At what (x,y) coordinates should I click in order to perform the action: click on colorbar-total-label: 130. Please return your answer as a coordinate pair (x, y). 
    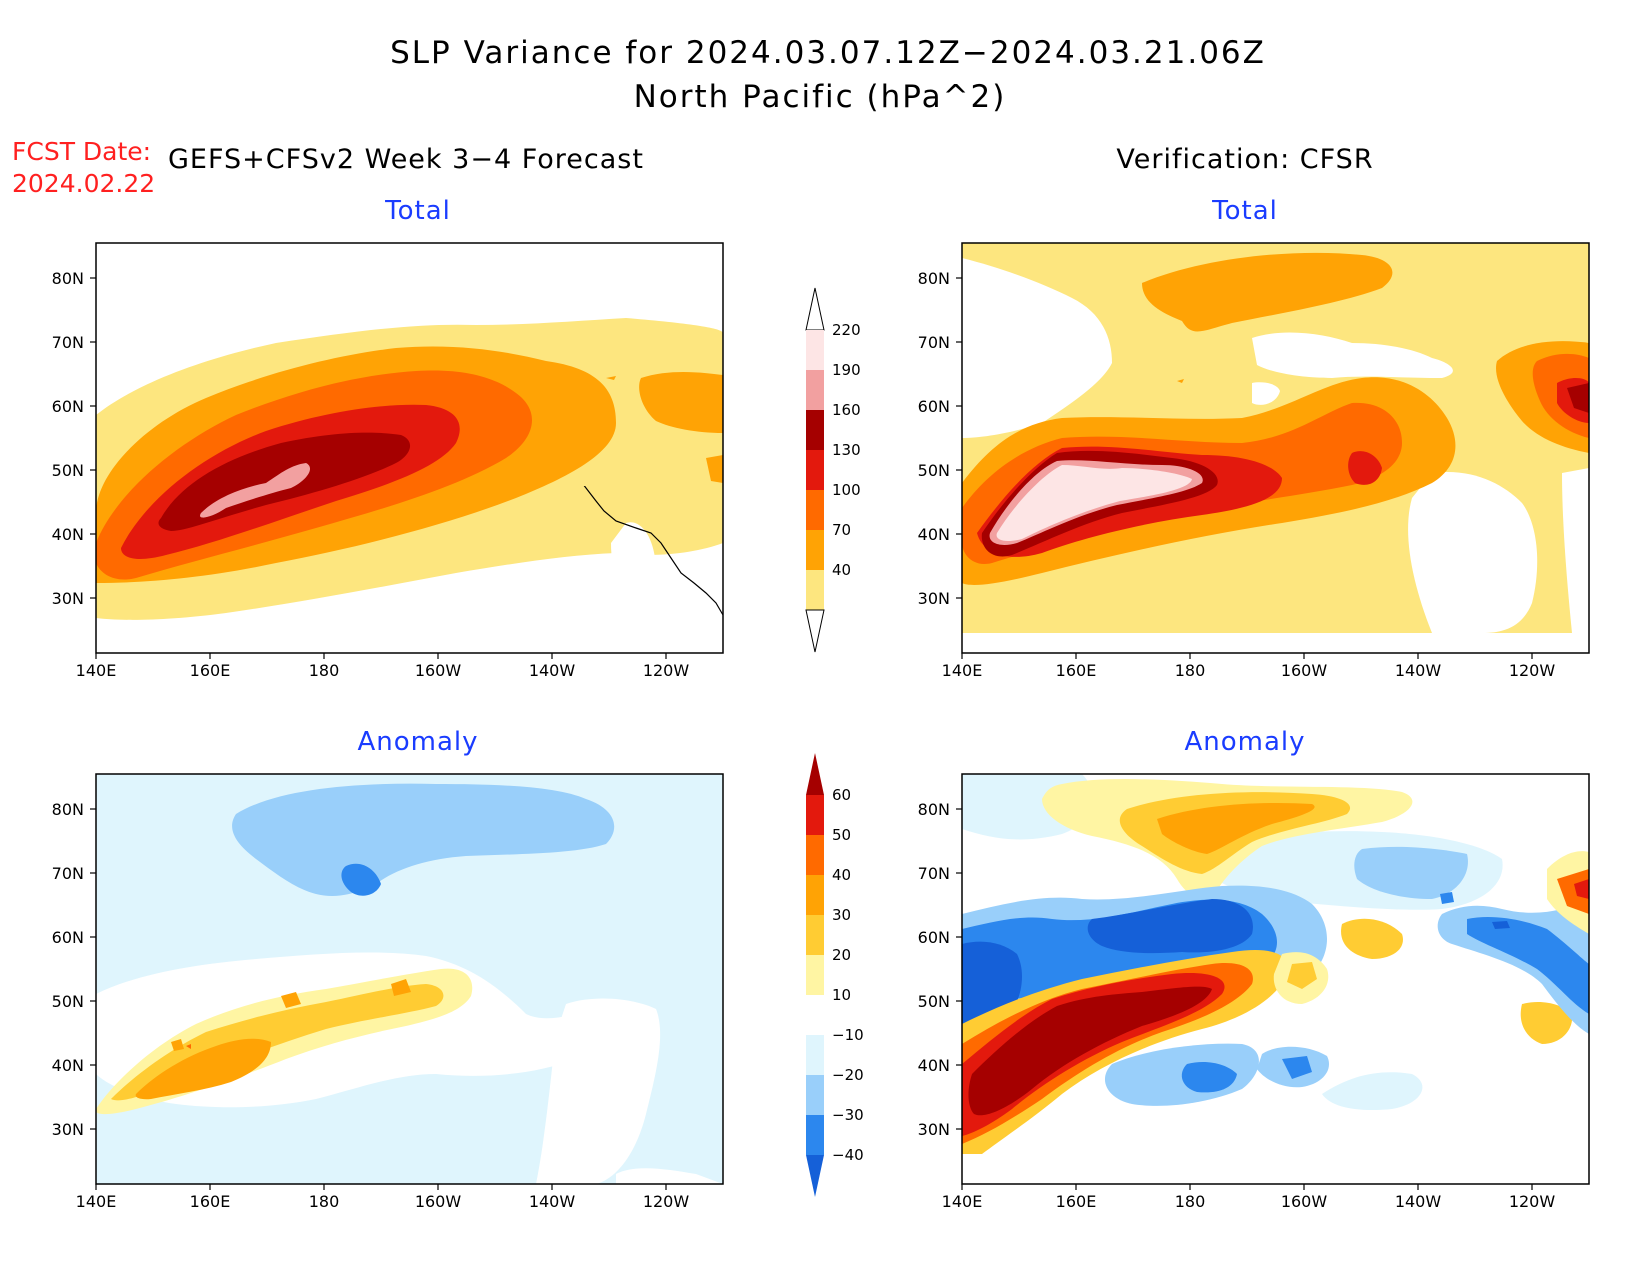
    Looking at the image, I should click on (846, 450).